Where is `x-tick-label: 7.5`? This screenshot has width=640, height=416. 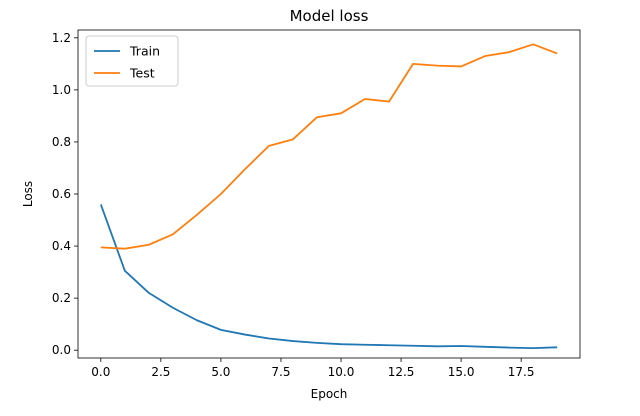
x-tick-label: 7.5 is located at coordinates (280, 372).